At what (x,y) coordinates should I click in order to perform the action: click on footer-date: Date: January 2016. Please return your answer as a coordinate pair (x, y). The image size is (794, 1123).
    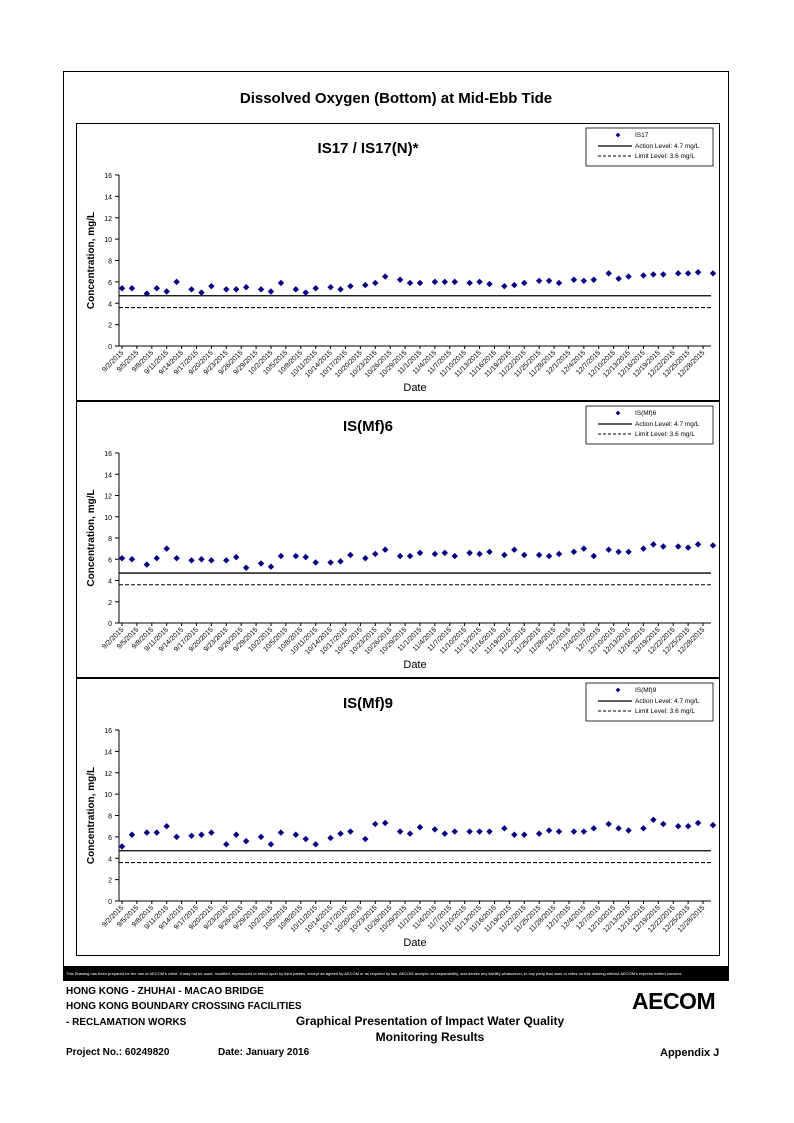
    Looking at the image, I should click on (264, 1052).